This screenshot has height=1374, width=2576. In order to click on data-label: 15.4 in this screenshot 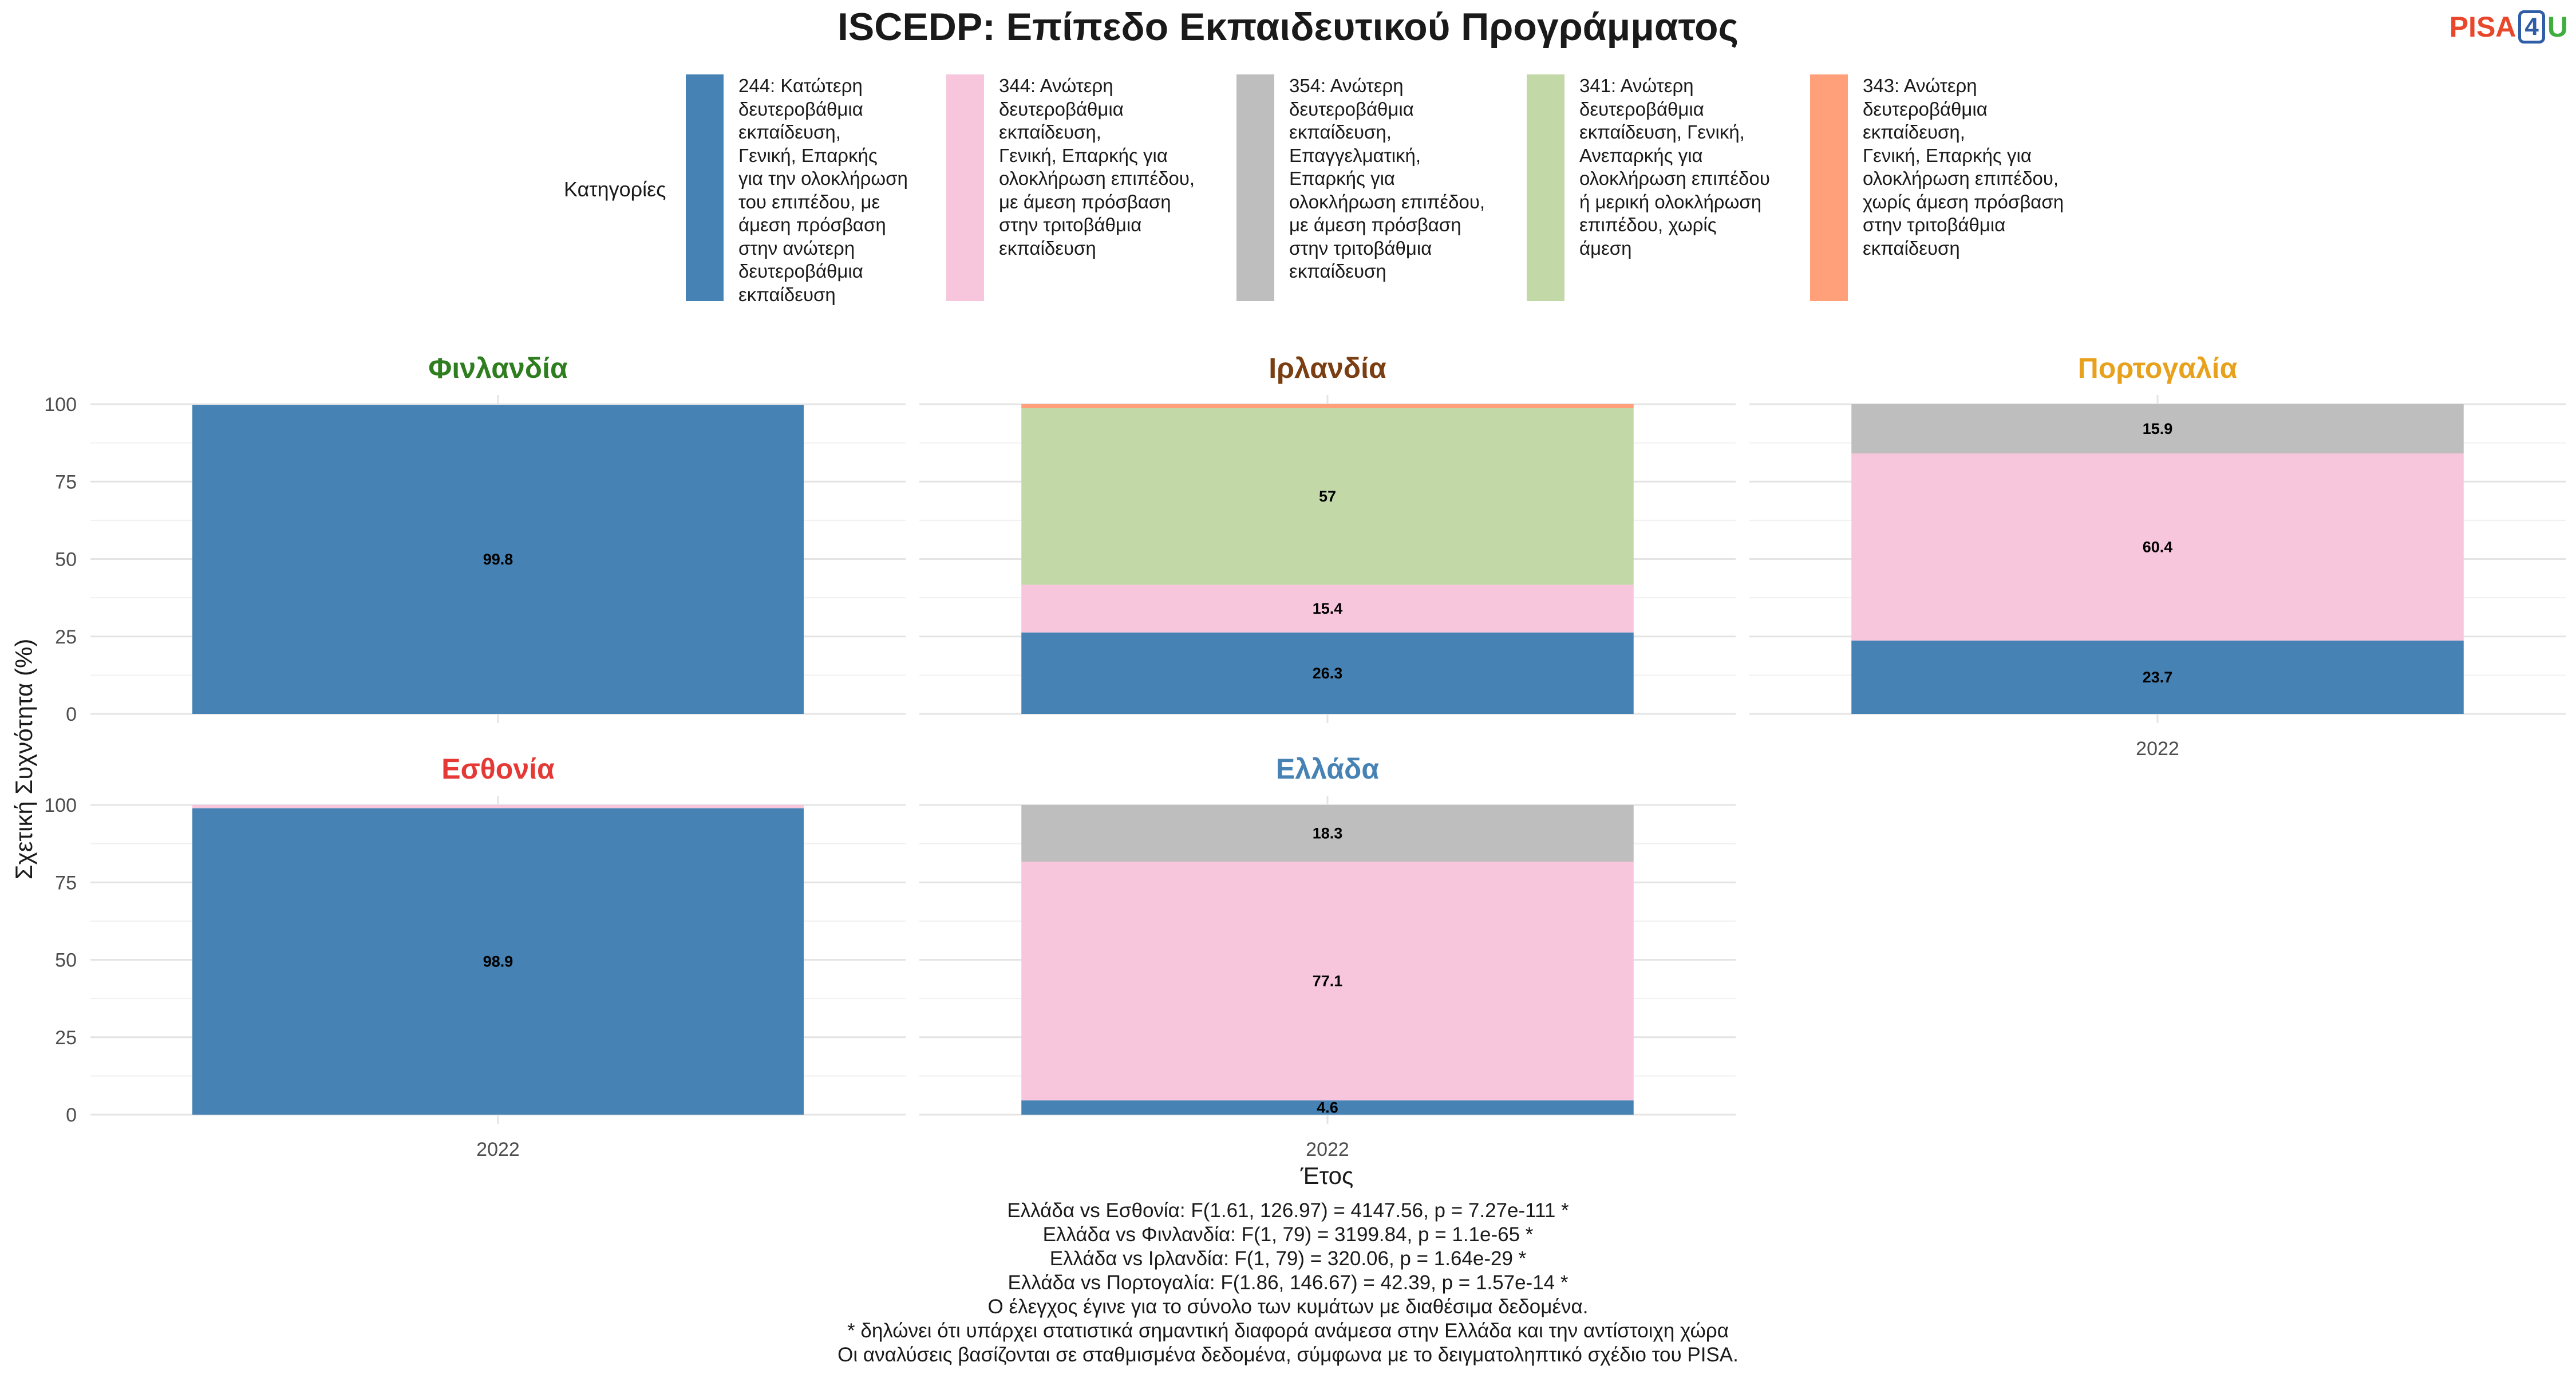, I will do `click(1328, 608)`.